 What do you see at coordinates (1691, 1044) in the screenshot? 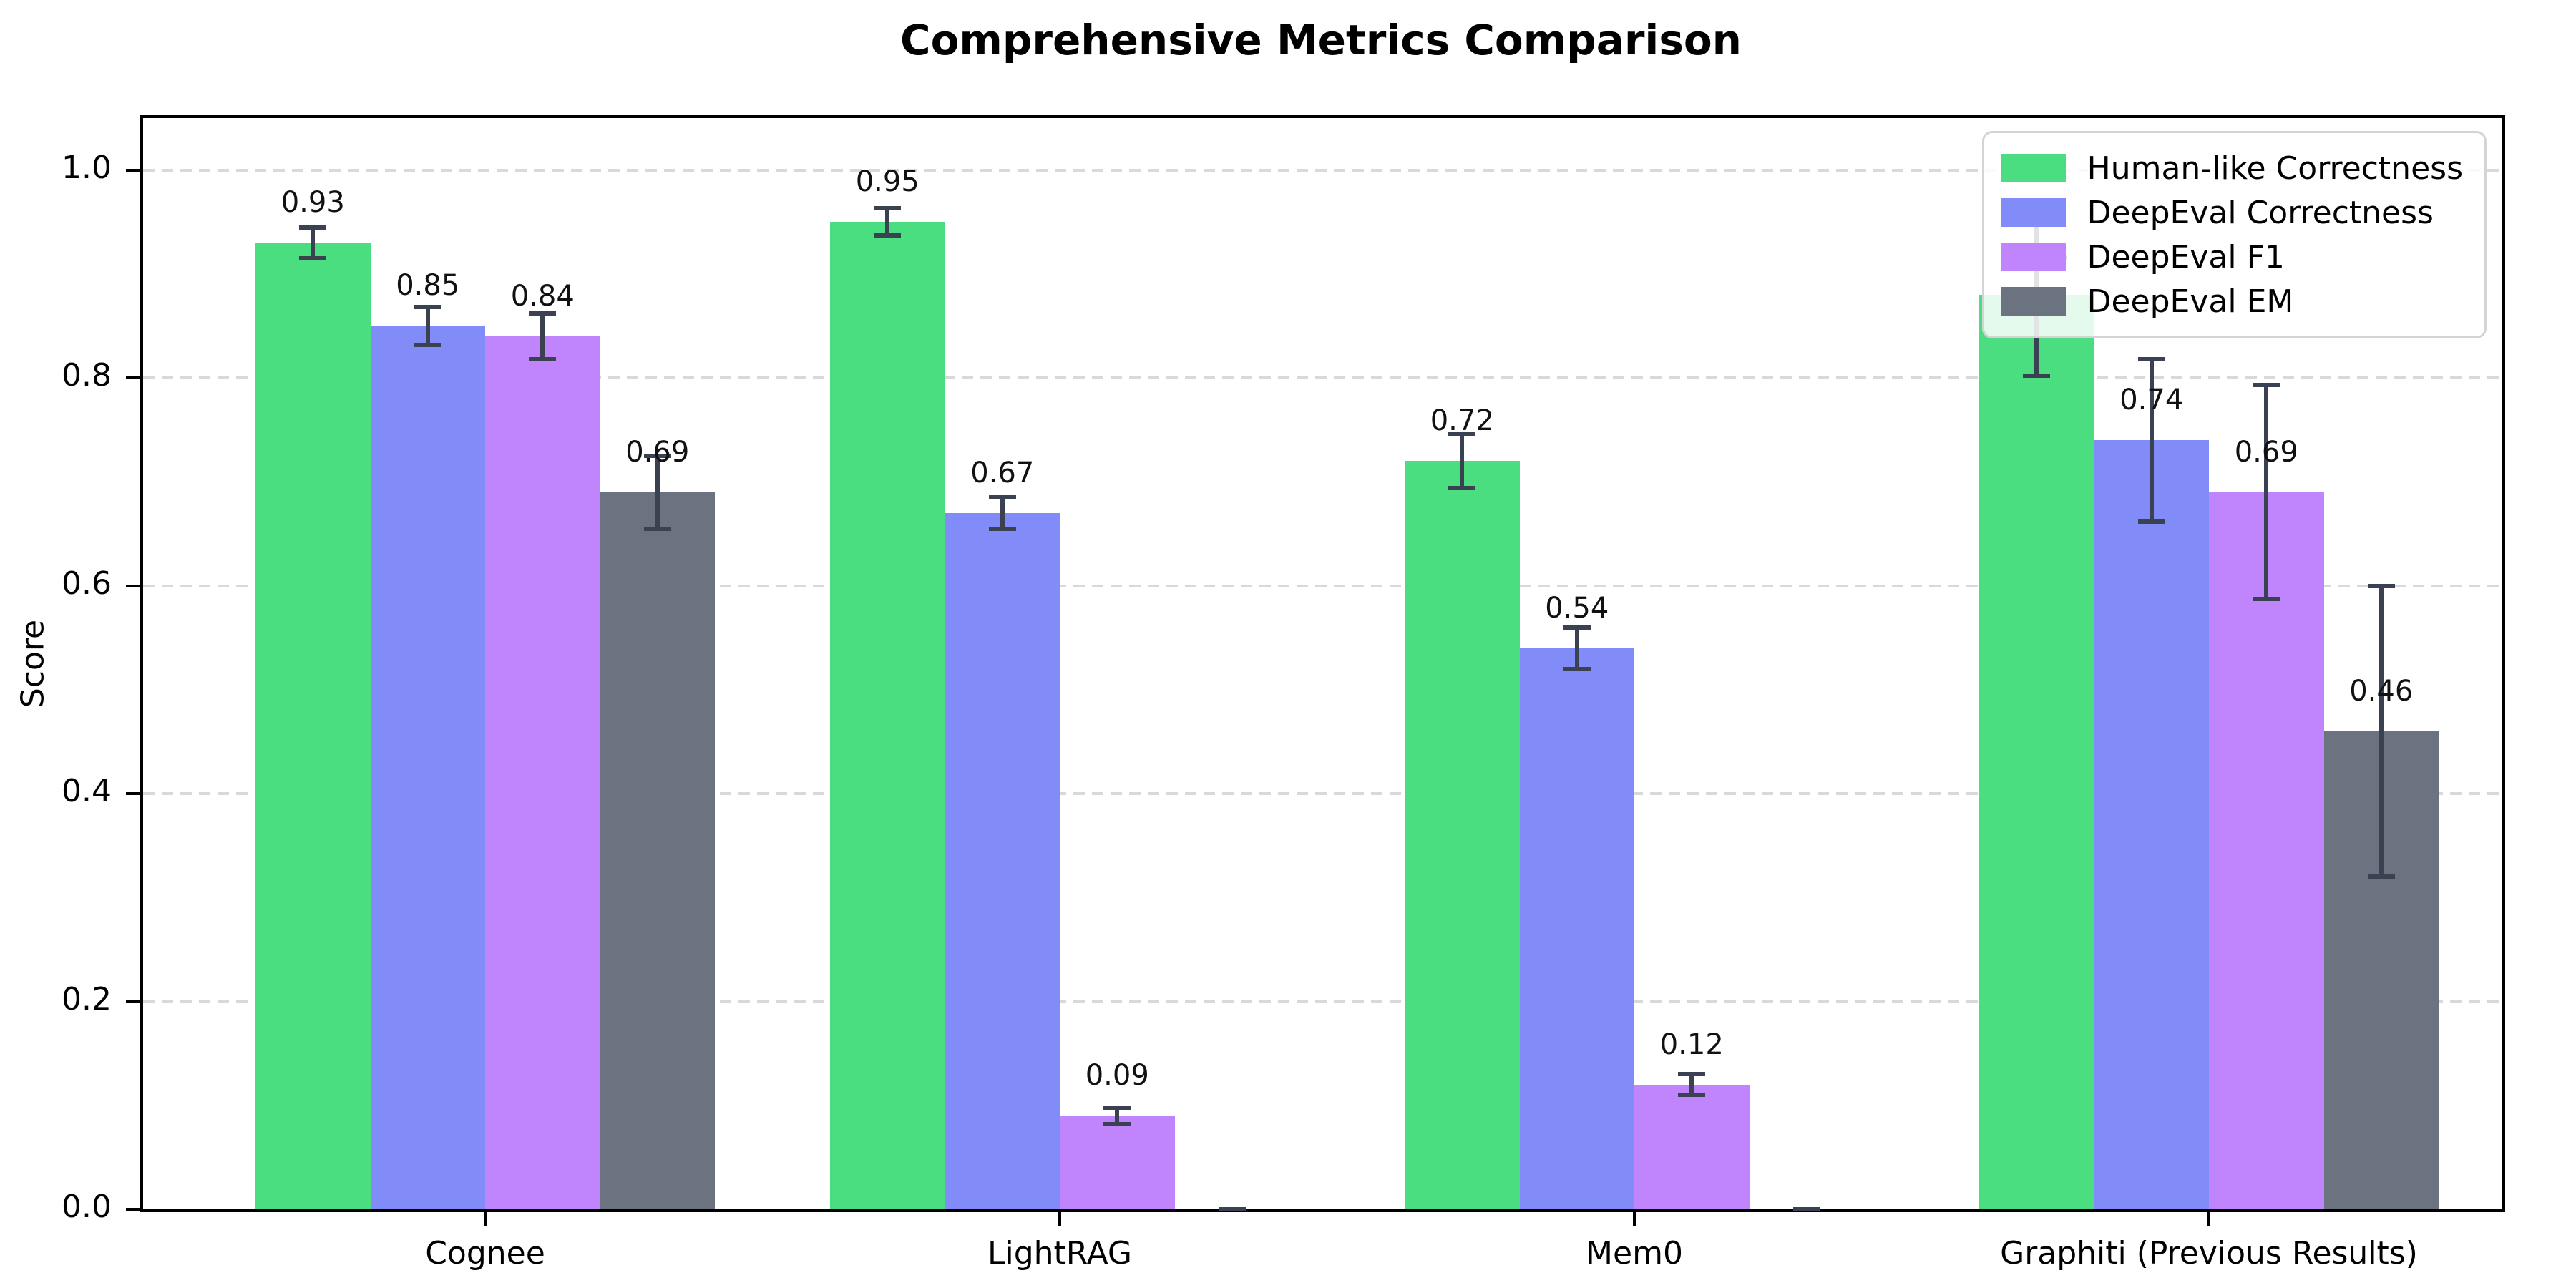
I see `bar-value-label: 0.12` at bounding box center [1691, 1044].